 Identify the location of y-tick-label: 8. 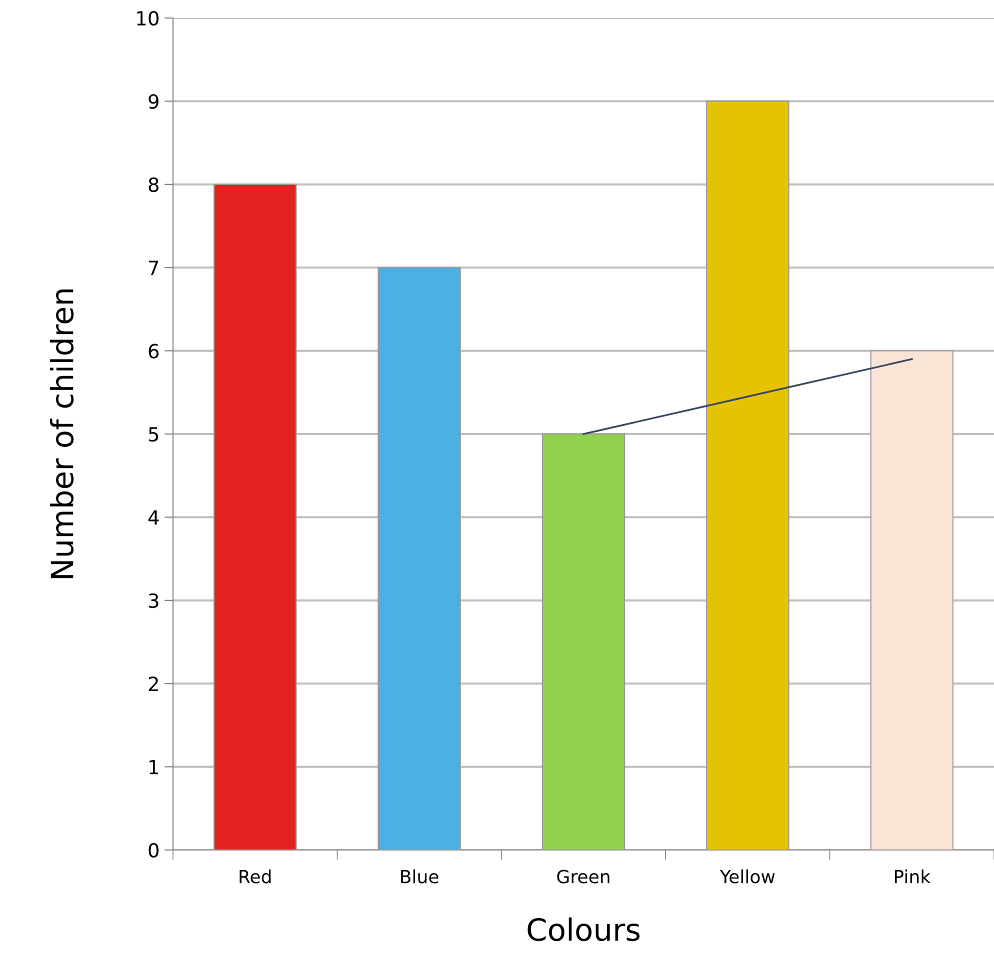
(153, 184).